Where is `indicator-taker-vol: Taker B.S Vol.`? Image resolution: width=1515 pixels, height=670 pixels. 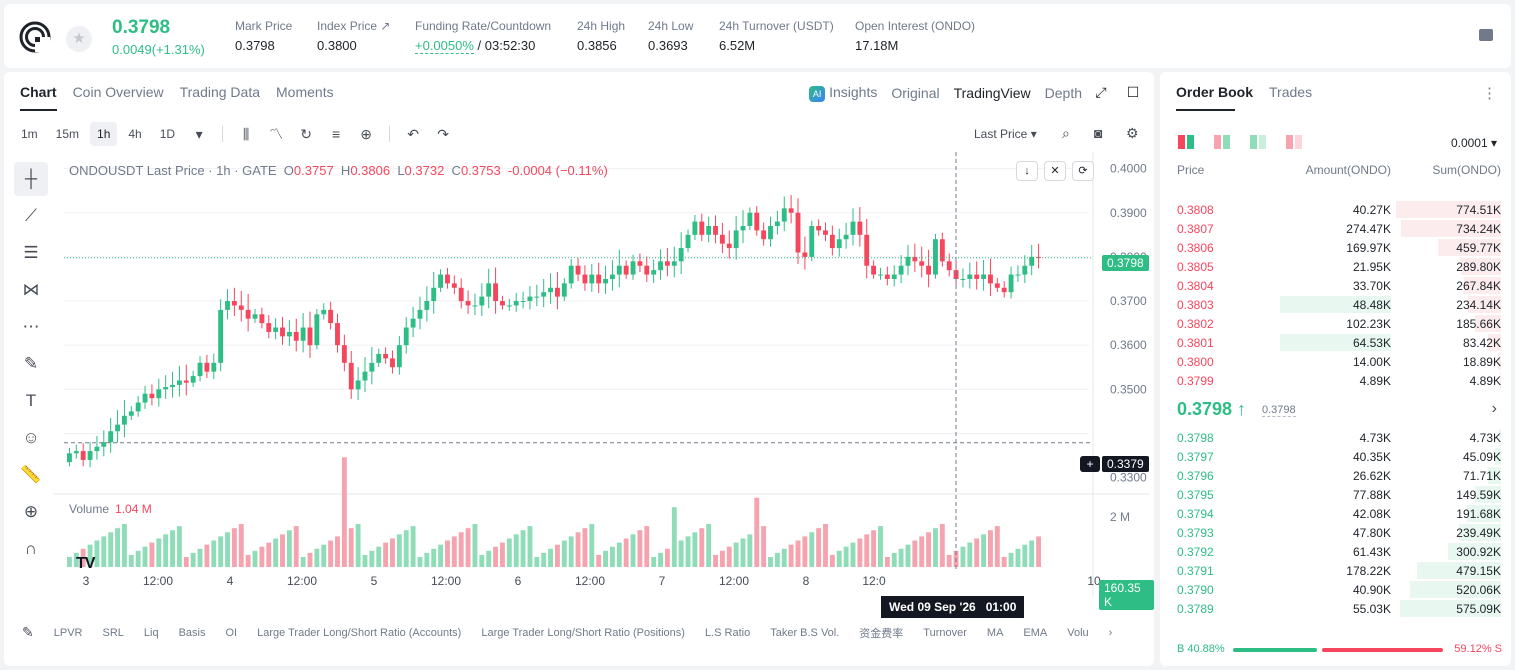
indicator-taker-vol: Taker B.S Vol. is located at coordinates (805, 632).